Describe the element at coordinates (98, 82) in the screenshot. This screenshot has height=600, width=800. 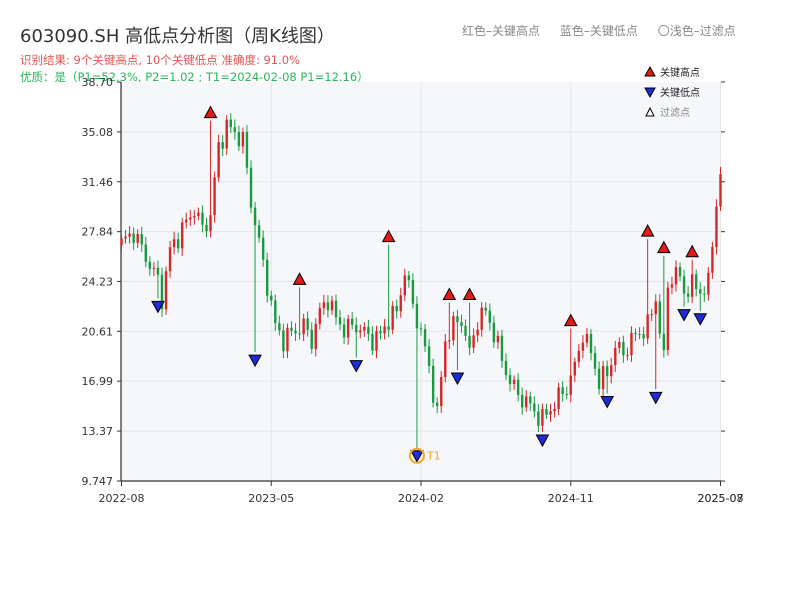
I see `y-tick-label: 38.70` at that location.